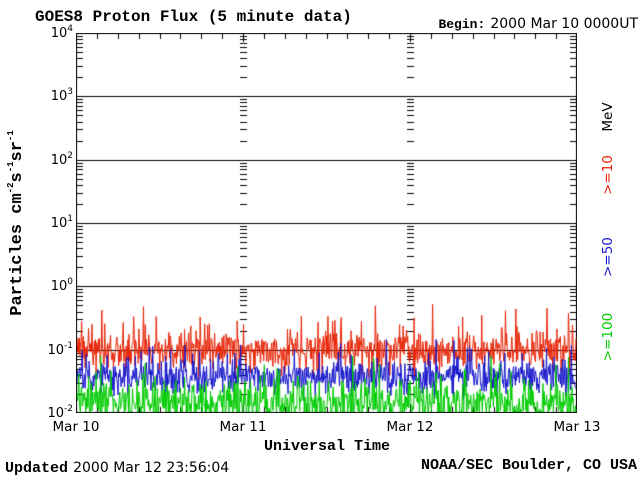  What do you see at coordinates (61, 96) in the screenshot?
I see `y-tick-label: 10³` at bounding box center [61, 96].